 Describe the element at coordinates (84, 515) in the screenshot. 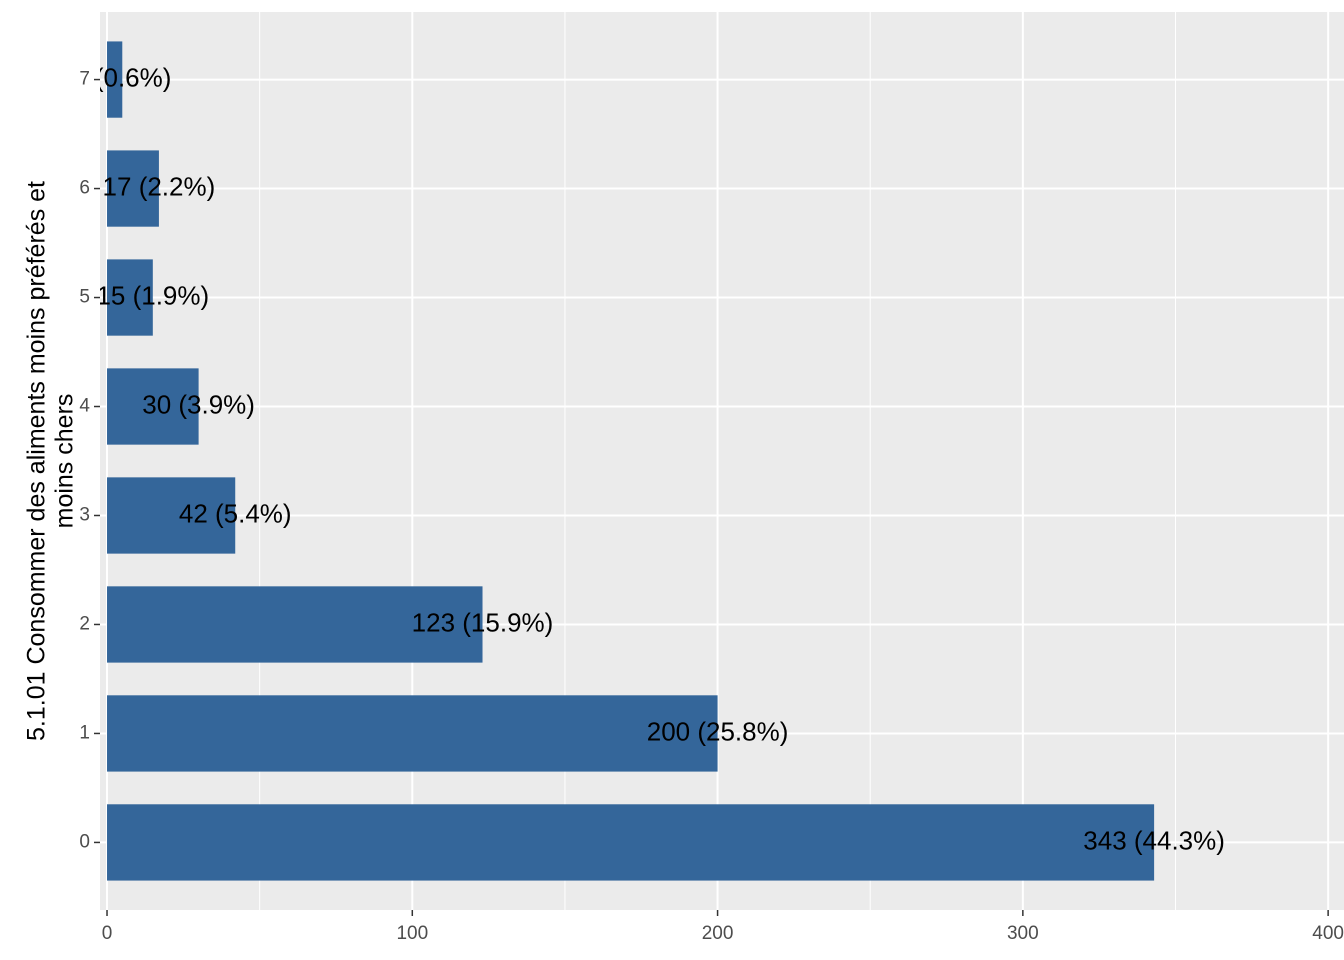

I see `y-tick-label: 3` at that location.